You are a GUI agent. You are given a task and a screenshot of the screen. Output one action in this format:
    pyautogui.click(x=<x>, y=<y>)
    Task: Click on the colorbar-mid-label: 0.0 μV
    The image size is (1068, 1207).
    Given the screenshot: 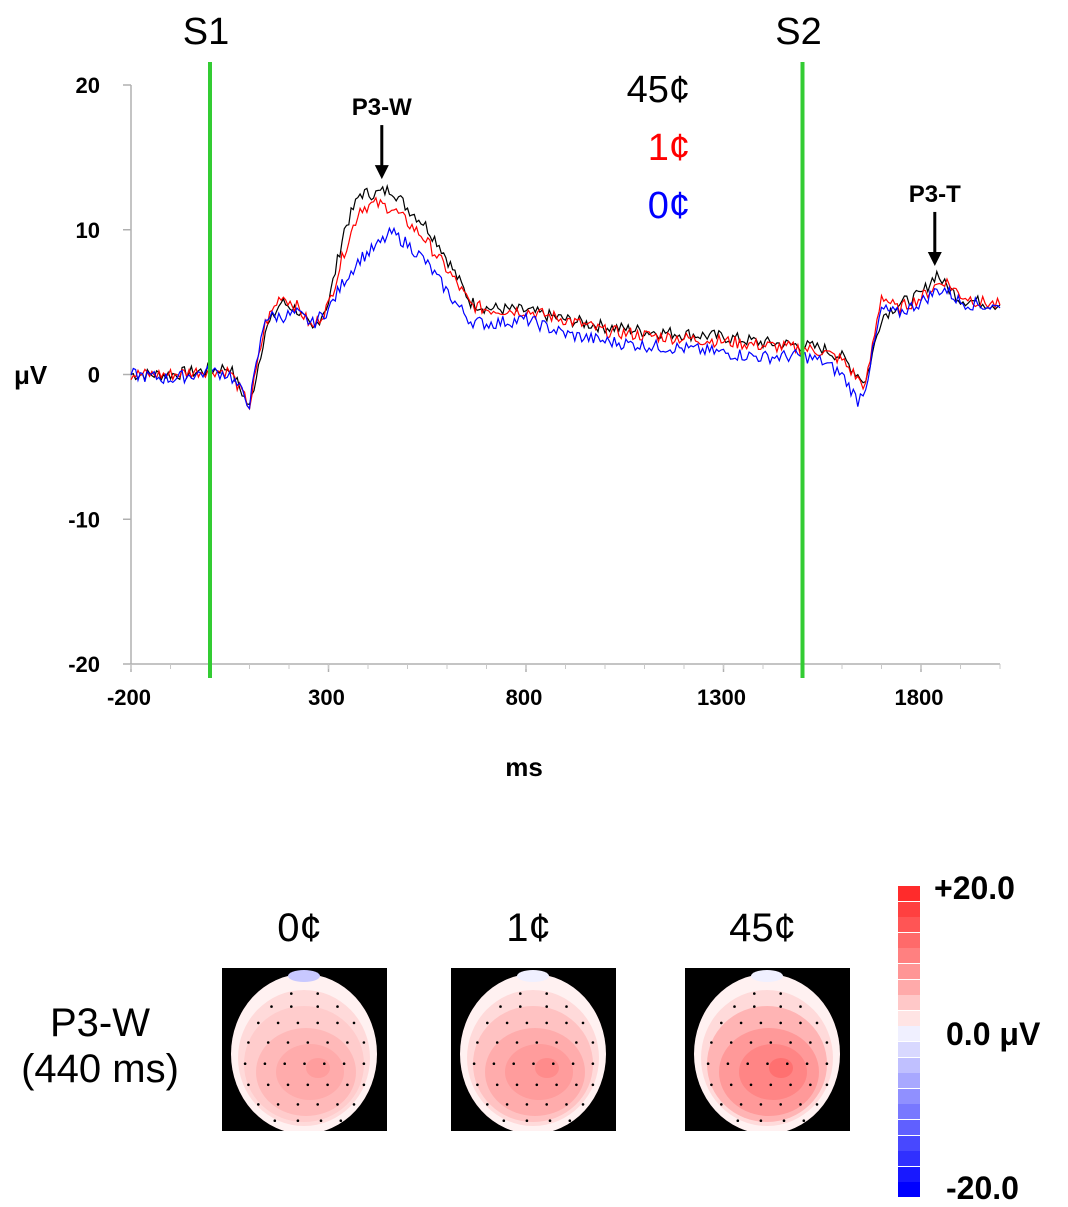 What is the action you would take?
    pyautogui.click(x=993, y=1034)
    